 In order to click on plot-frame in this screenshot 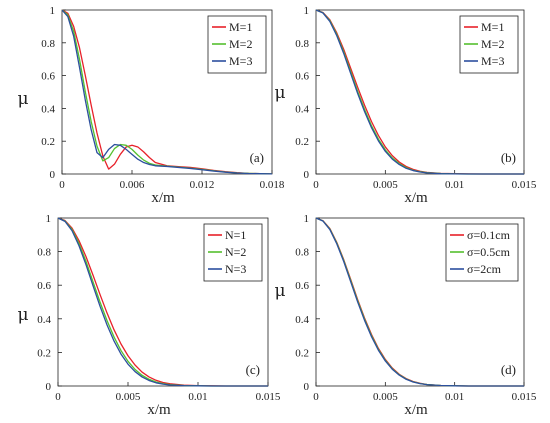, I will do `click(420, 92)`.